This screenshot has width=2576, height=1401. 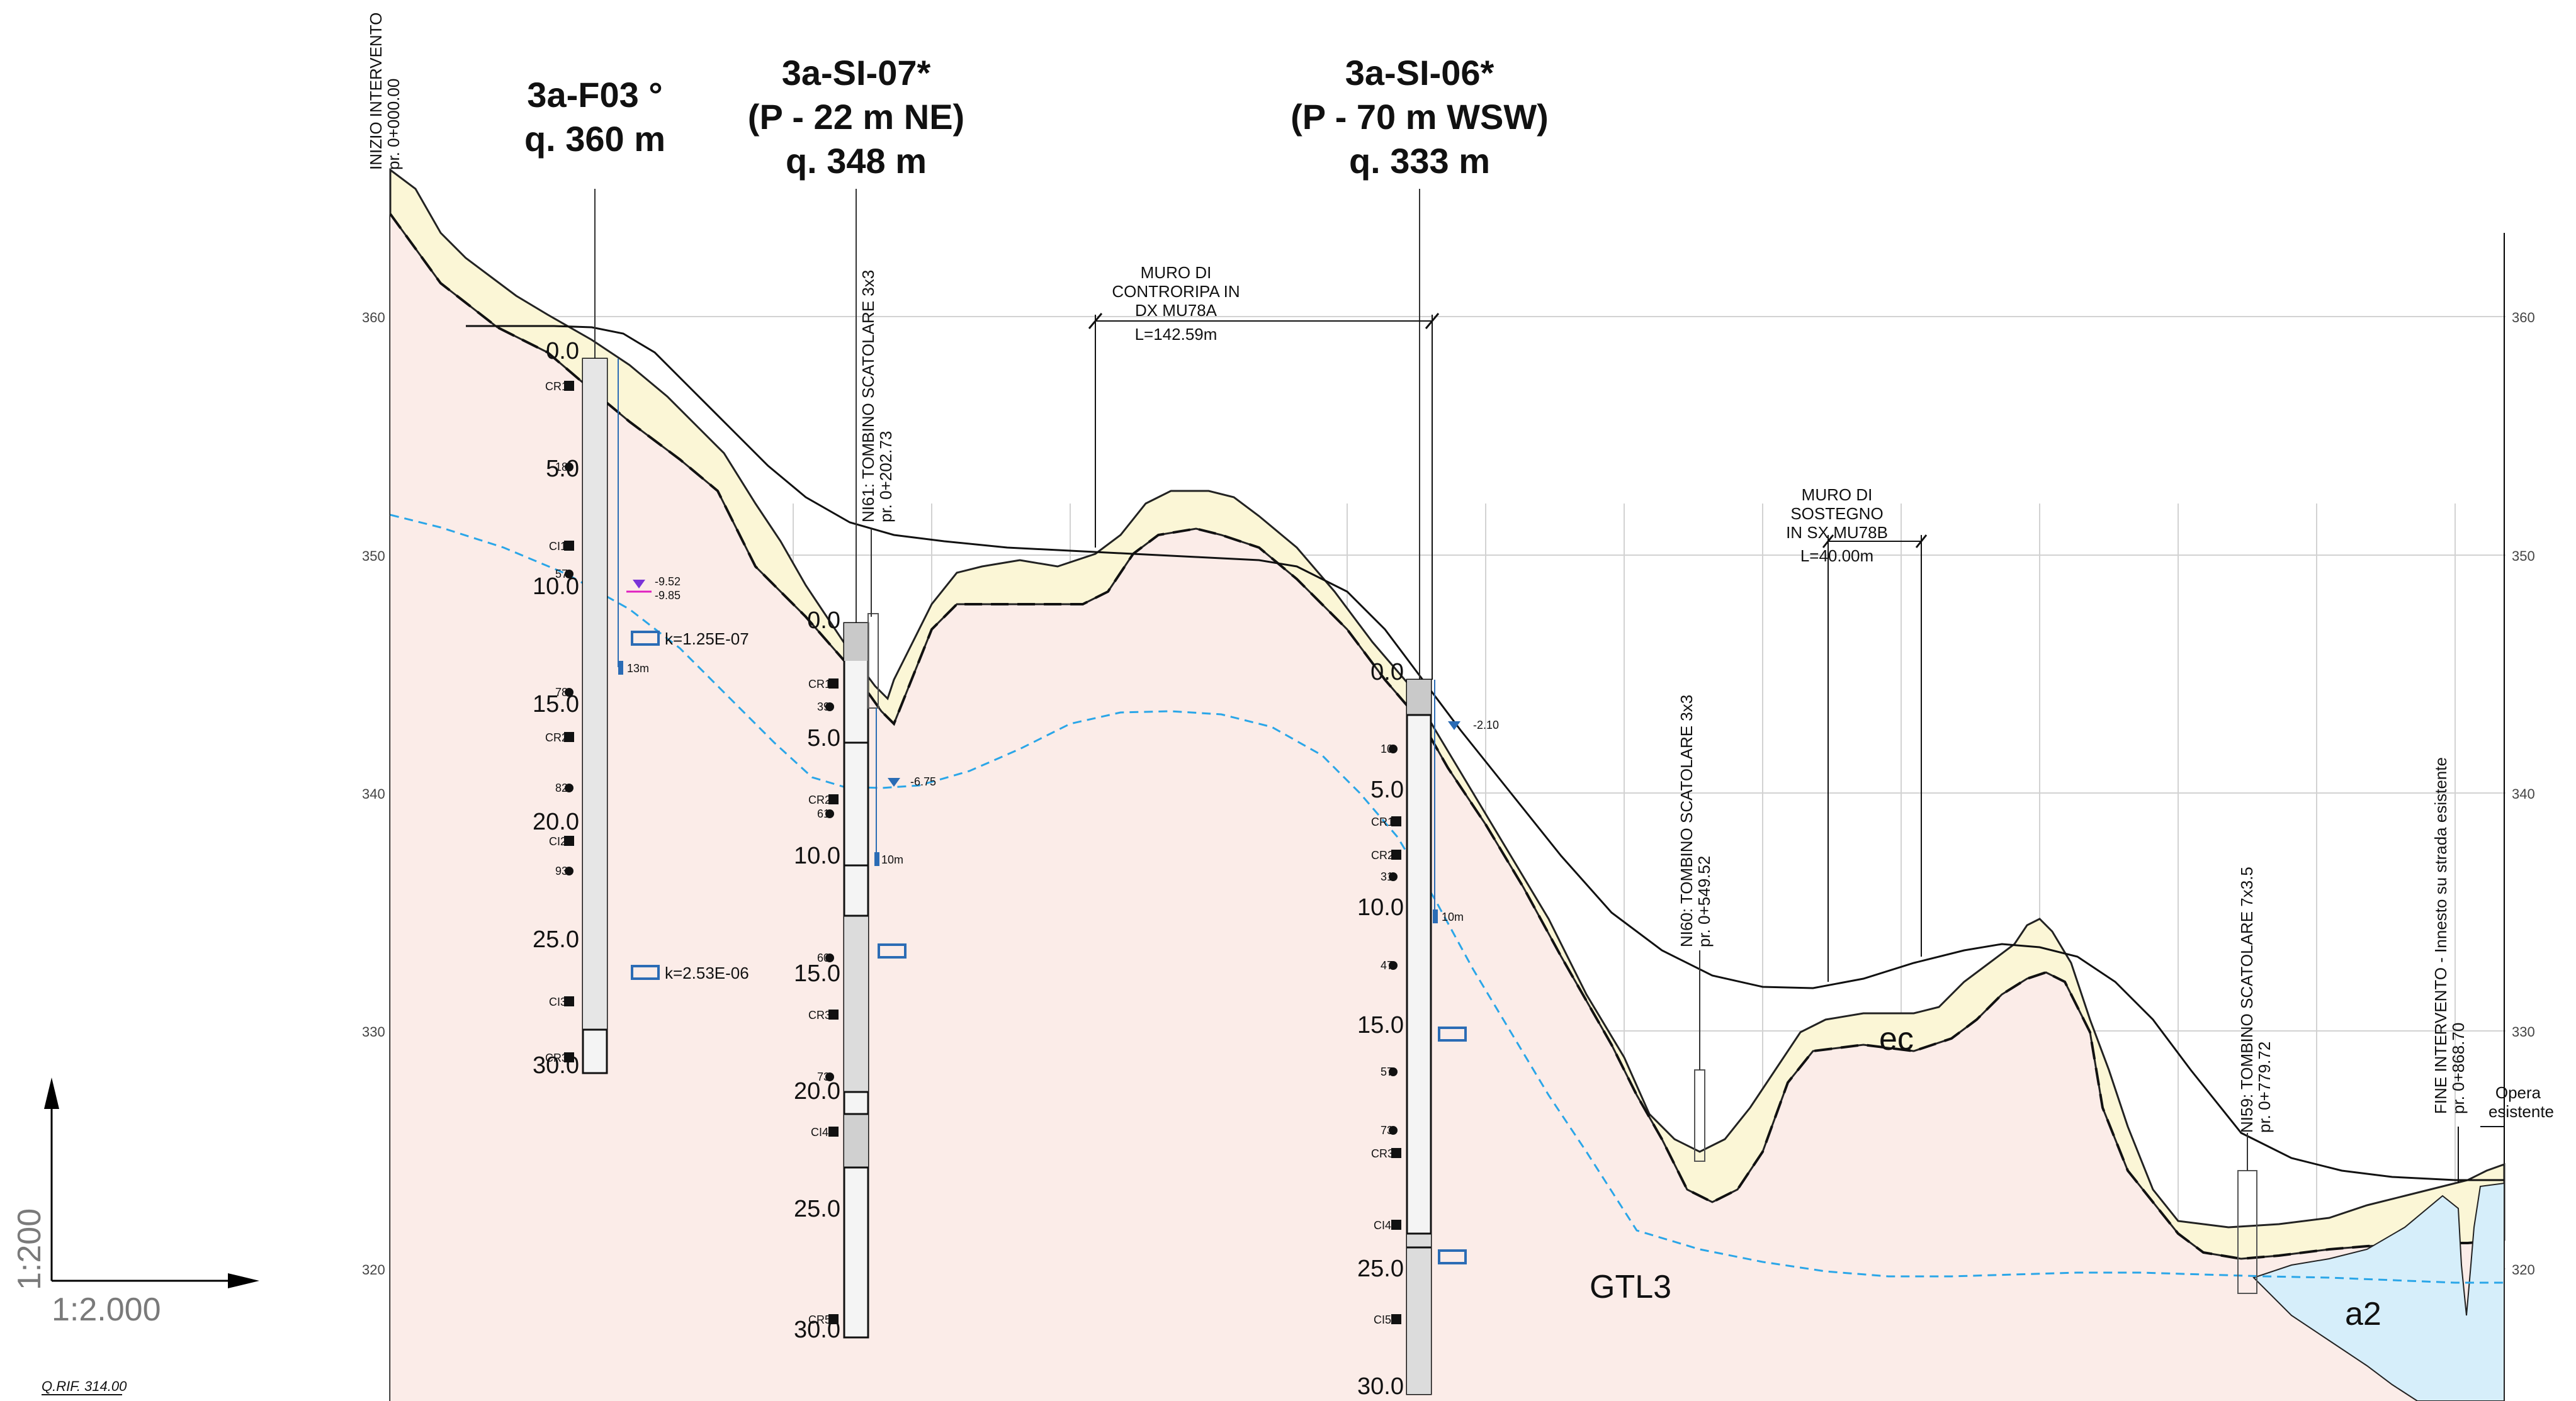 I want to click on svg-text: CI3, so click(x=558, y=1002).